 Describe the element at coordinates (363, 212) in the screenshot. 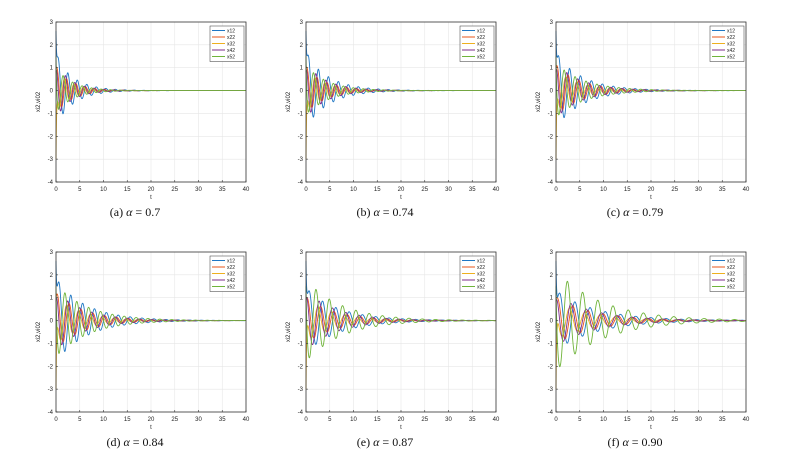

I see `caption-letter: (b)` at that location.